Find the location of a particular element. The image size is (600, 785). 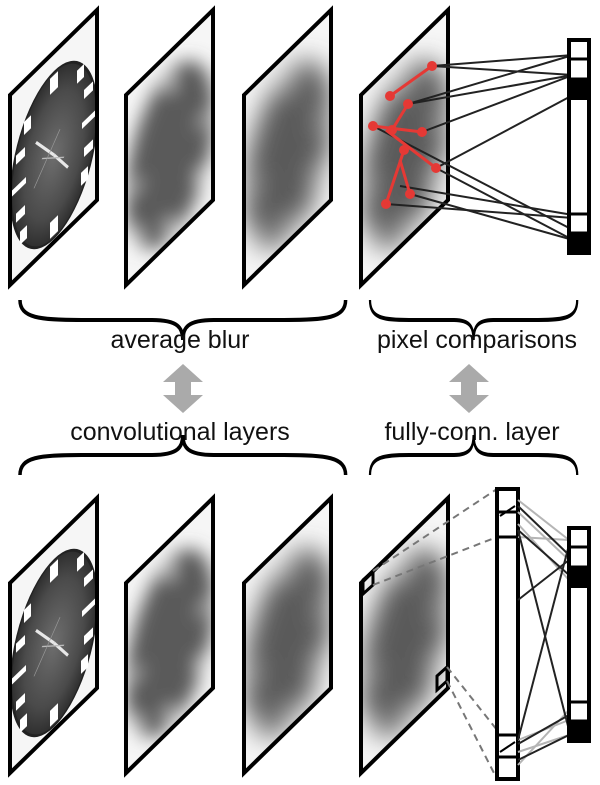

binary-output-vector-bottom is located at coordinates (579, 634).